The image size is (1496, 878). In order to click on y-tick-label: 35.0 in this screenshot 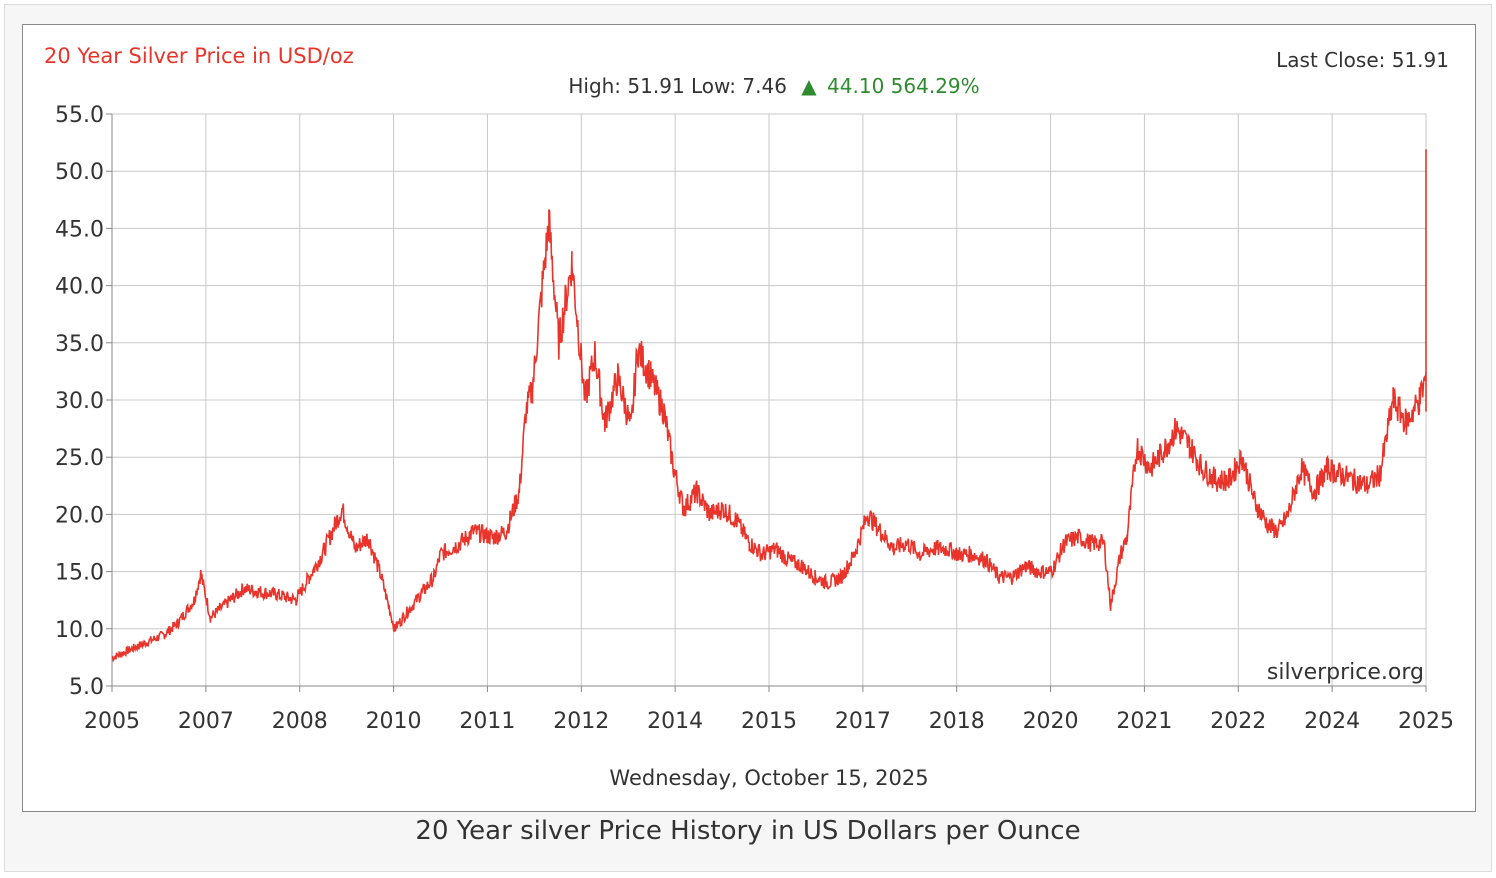, I will do `click(79, 344)`.